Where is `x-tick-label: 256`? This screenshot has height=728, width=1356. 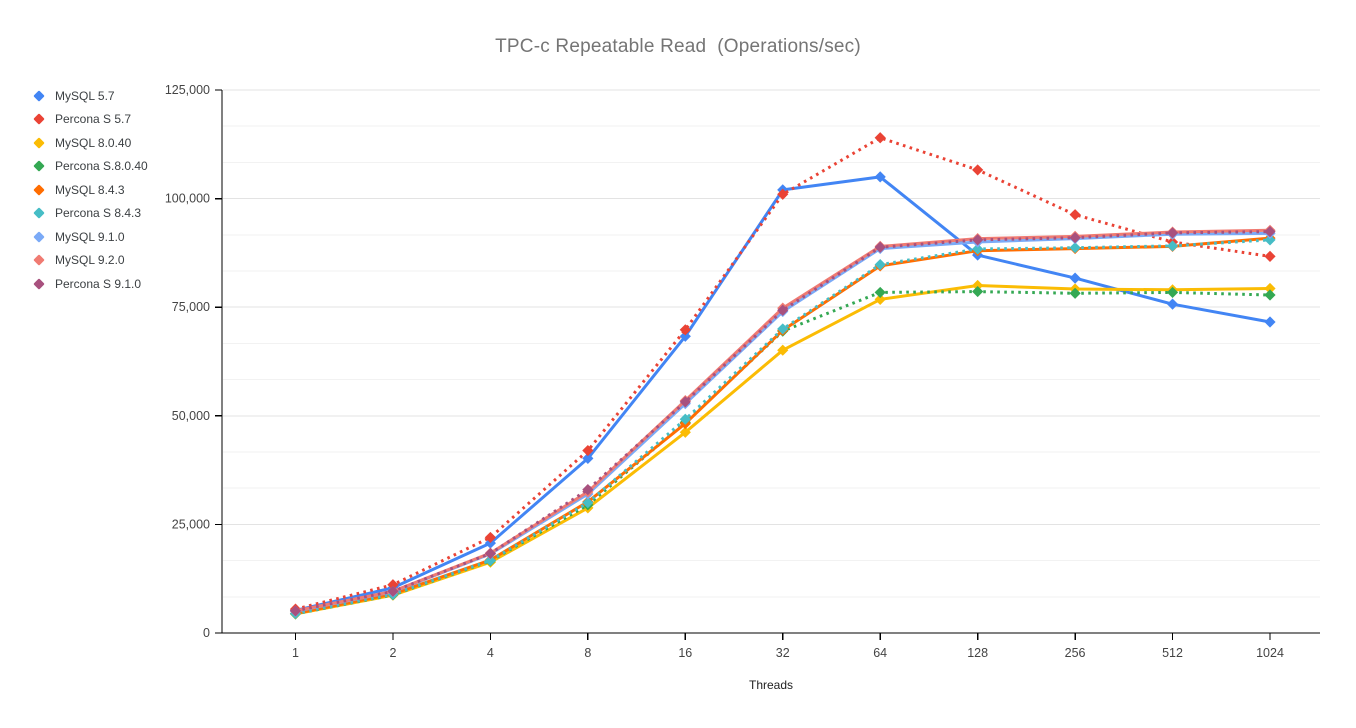 x-tick-label: 256 is located at coordinates (1075, 653).